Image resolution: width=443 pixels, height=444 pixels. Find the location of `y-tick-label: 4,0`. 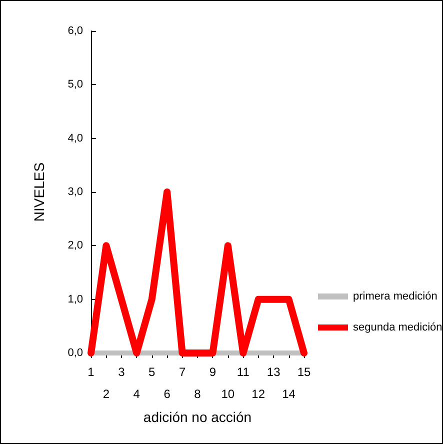

y-tick-label: 4,0 is located at coordinates (75, 138).